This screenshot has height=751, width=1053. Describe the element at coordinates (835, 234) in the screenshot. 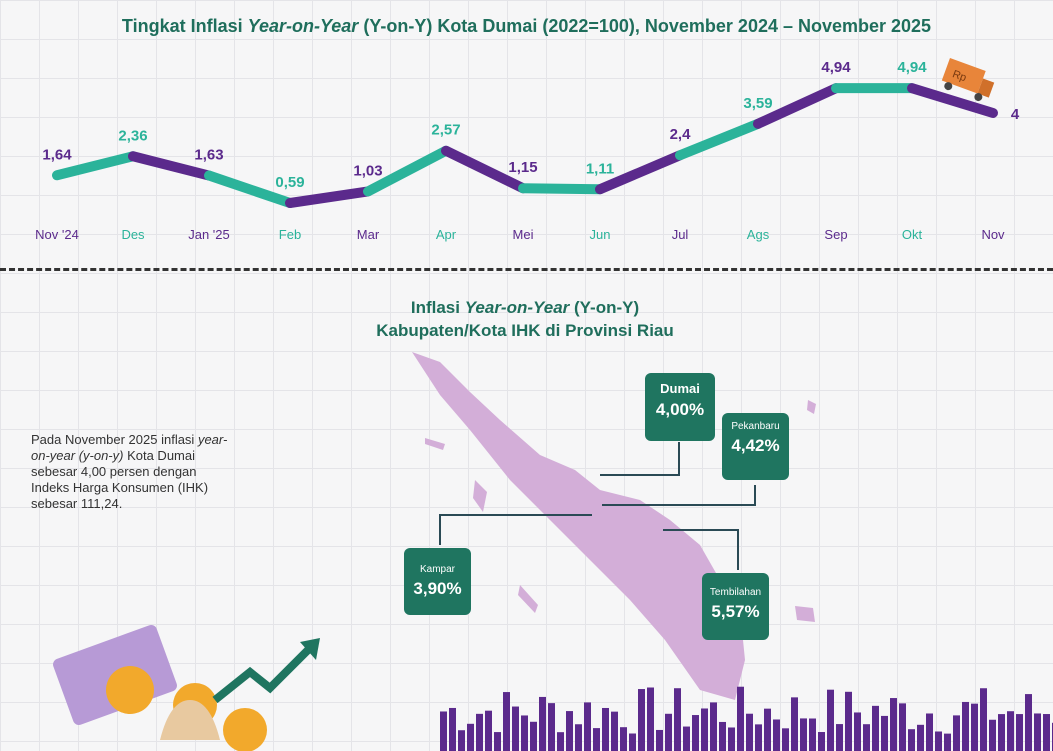

I see `x-tick-label: Sep` at that location.